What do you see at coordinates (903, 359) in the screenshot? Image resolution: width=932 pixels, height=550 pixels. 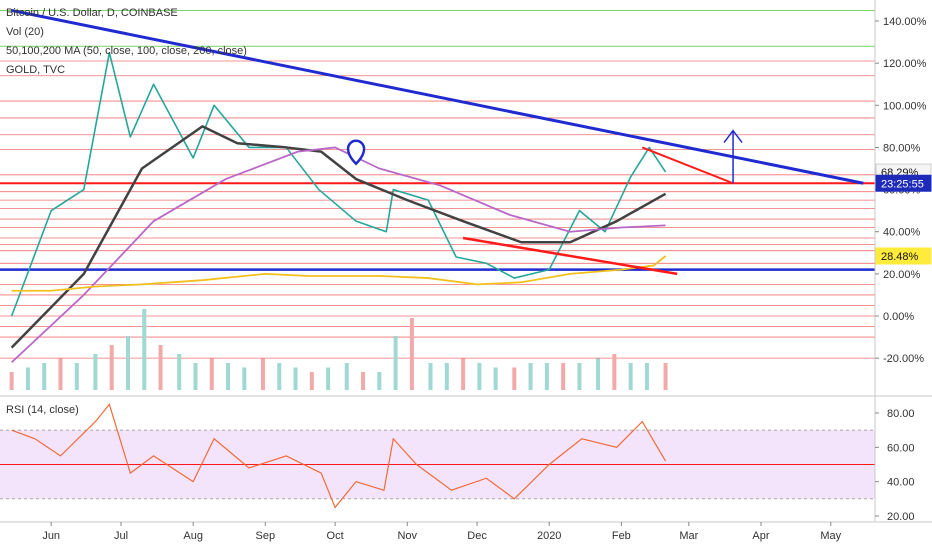 I see `price-tick-label: -20.00%` at bounding box center [903, 359].